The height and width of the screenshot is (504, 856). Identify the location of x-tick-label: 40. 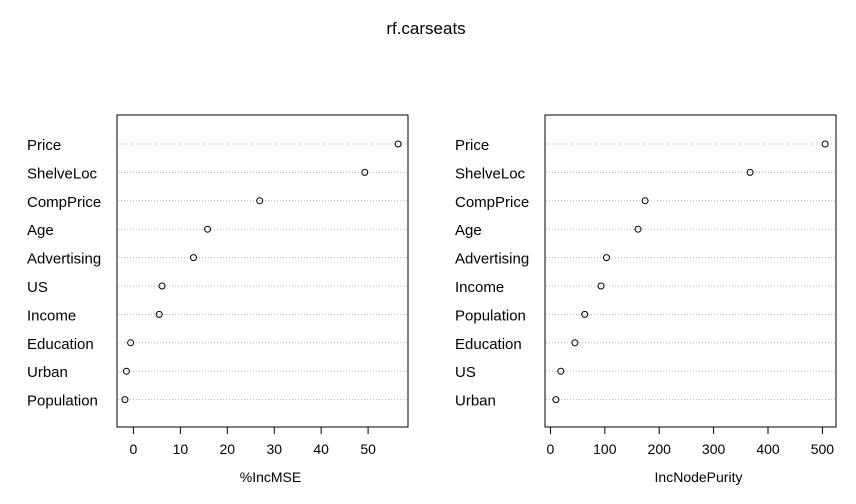
(321, 449).